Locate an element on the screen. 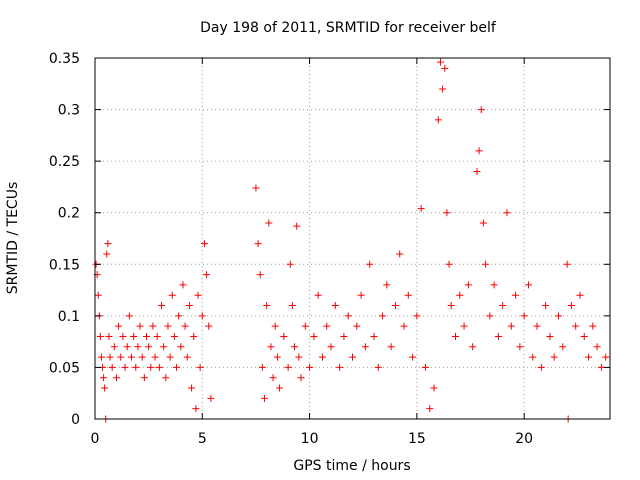 The height and width of the screenshot is (480, 640). y-tick-label: 0 is located at coordinates (75, 420).